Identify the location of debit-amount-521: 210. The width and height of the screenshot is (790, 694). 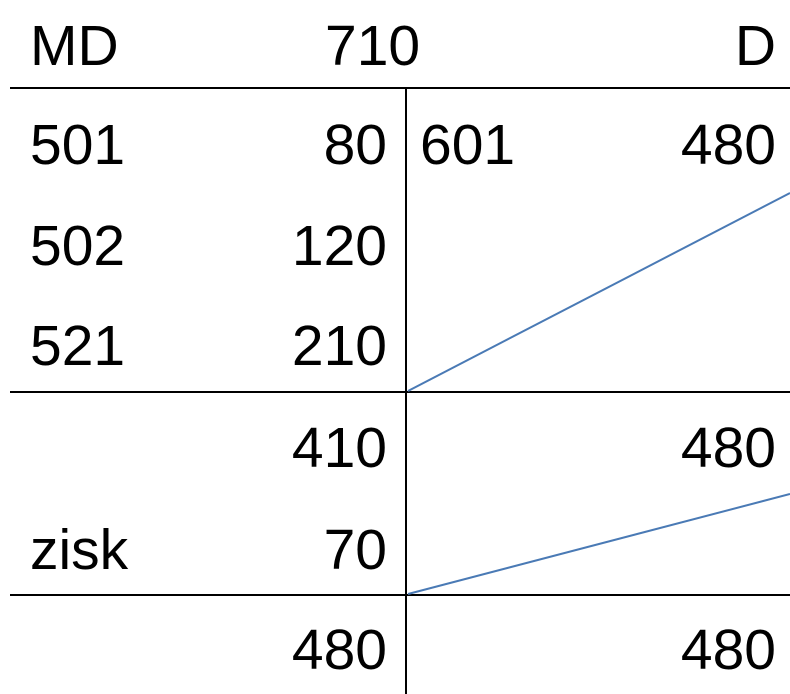
(339, 346).